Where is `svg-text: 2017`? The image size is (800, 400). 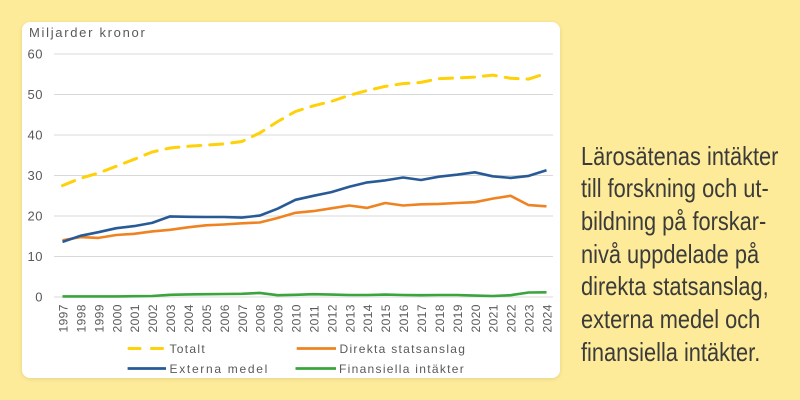
svg-text: 2017 is located at coordinates (422, 318).